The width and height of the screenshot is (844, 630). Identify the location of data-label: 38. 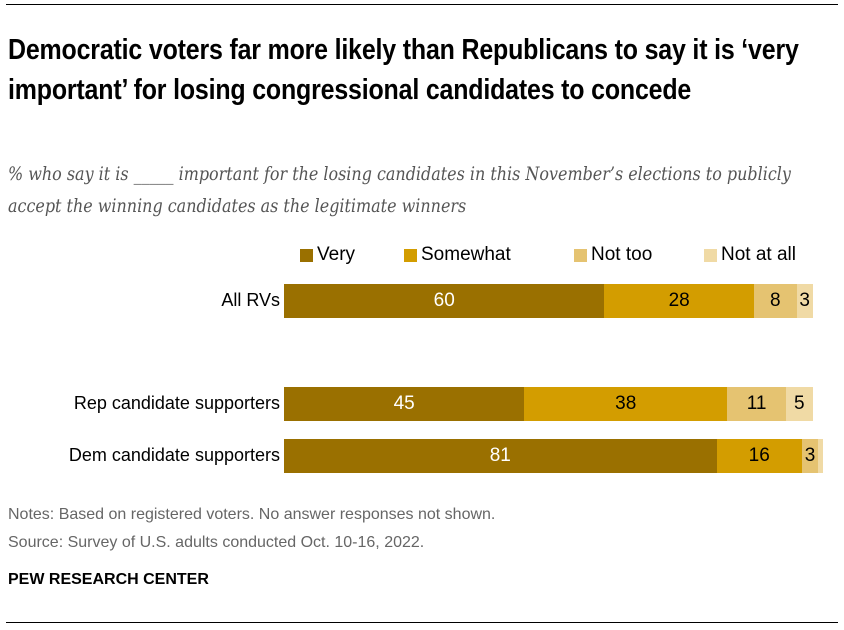
(626, 403).